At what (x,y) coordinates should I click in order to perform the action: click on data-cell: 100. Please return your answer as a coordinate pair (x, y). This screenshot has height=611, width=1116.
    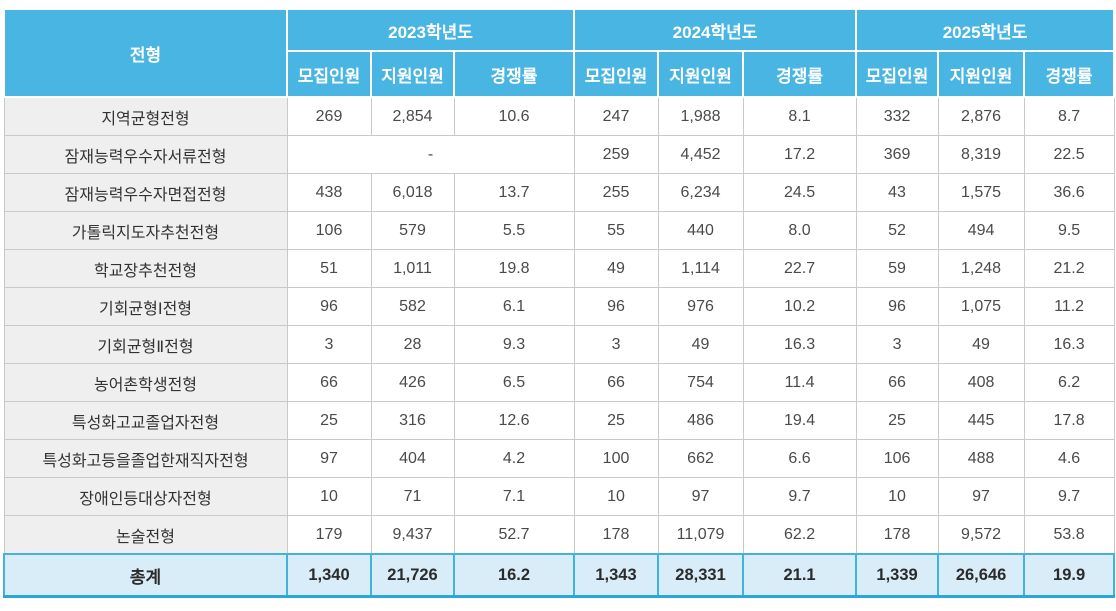
    Looking at the image, I should click on (616, 458).